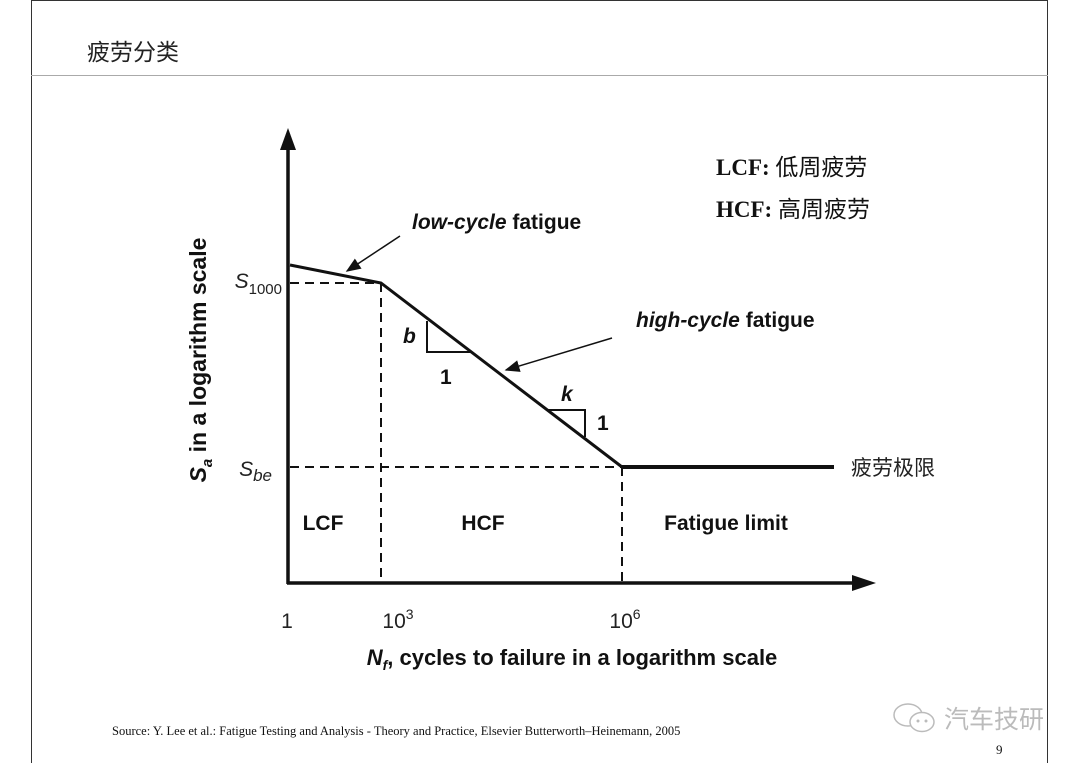 The width and height of the screenshot is (1080, 763). I want to click on legend-hcf-abbr: HCF:, so click(744, 209).